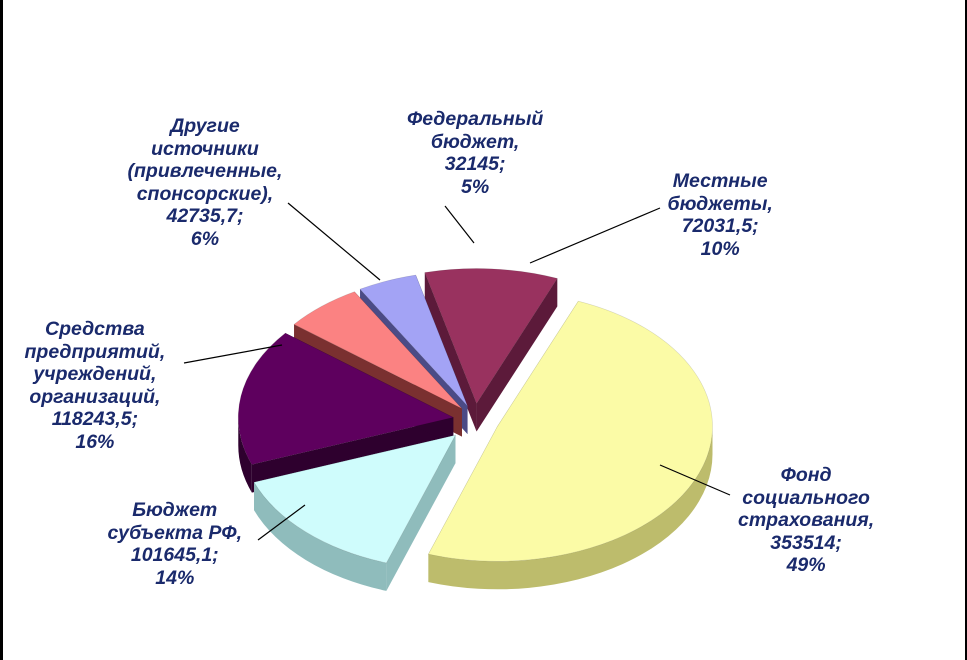 This screenshot has height=660, width=967. I want to click on slice-label-line-2: социального, so click(806, 497).